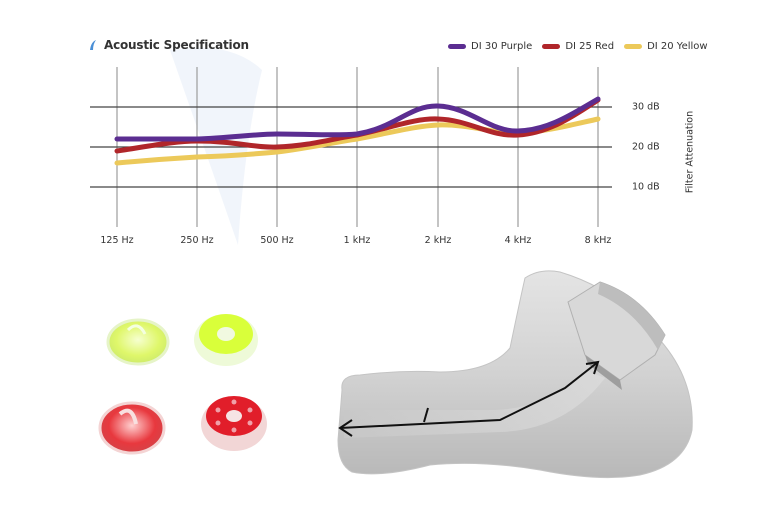  What do you see at coordinates (690, 152) in the screenshot?
I see `y-axis-title: Filter Attenuation` at bounding box center [690, 152].